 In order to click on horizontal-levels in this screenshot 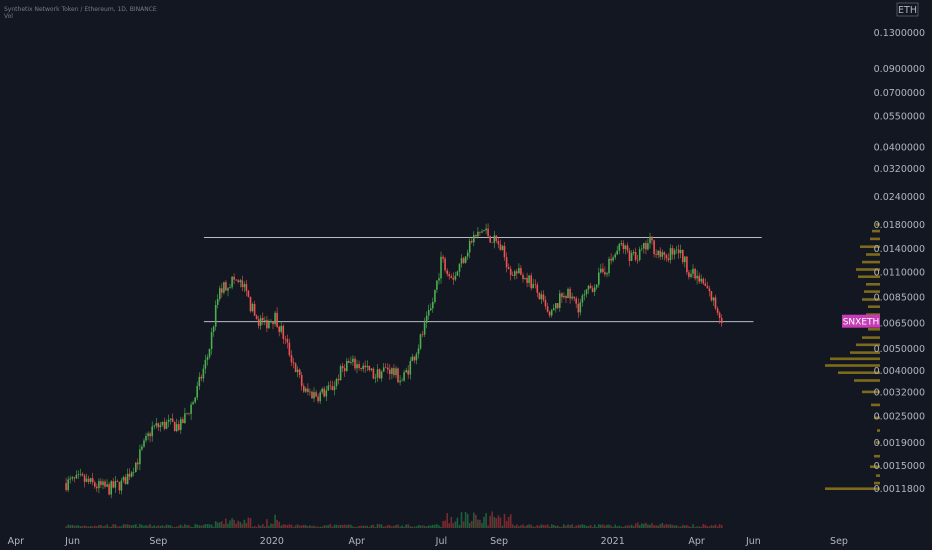, I will do `click(482, 280)`.